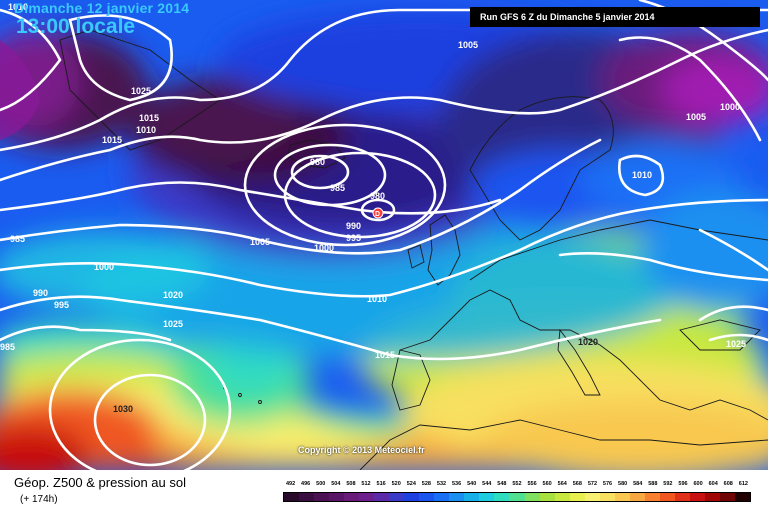 The width and height of the screenshot is (768, 512). I want to click on forecast-lead-time: (+ 174h), so click(39, 499).